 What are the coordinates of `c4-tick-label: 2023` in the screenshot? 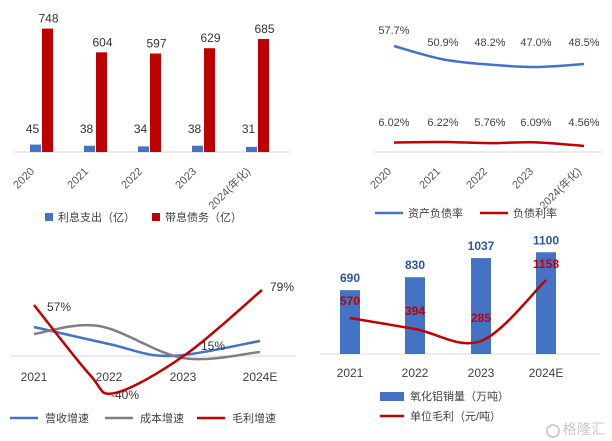 It's located at (481, 373).